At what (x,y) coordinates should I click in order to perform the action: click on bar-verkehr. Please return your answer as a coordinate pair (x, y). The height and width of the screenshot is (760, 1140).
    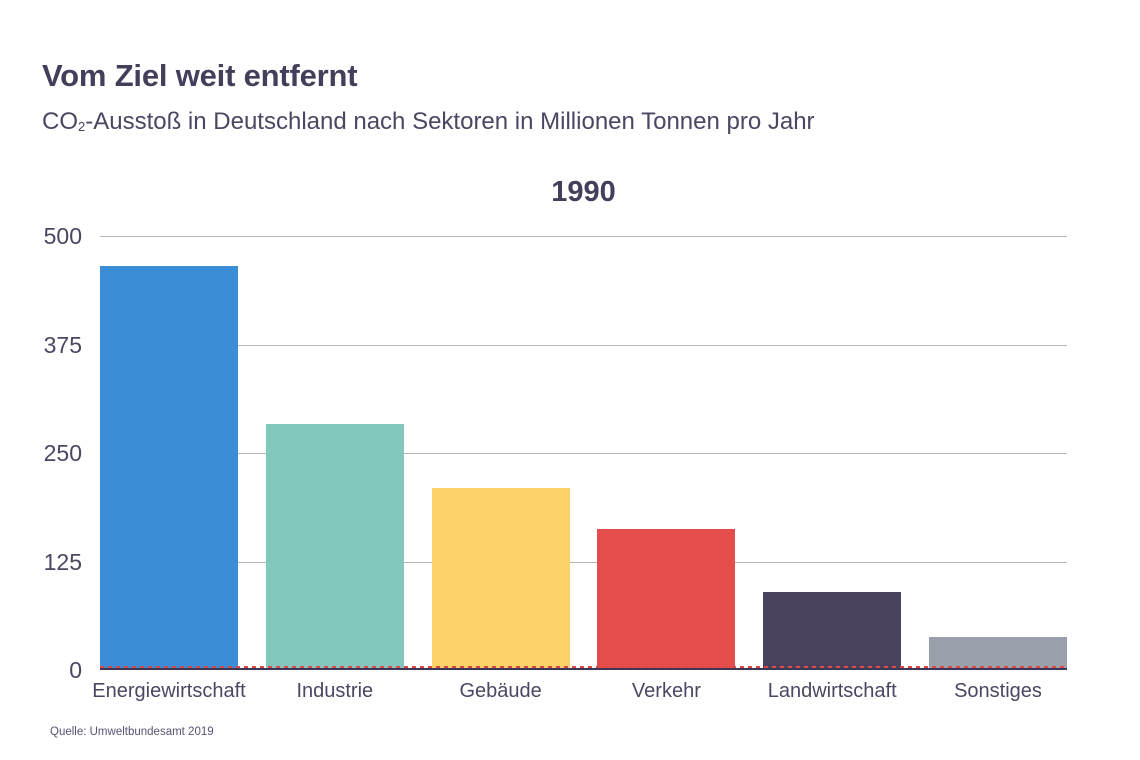
    Looking at the image, I should click on (666, 599).